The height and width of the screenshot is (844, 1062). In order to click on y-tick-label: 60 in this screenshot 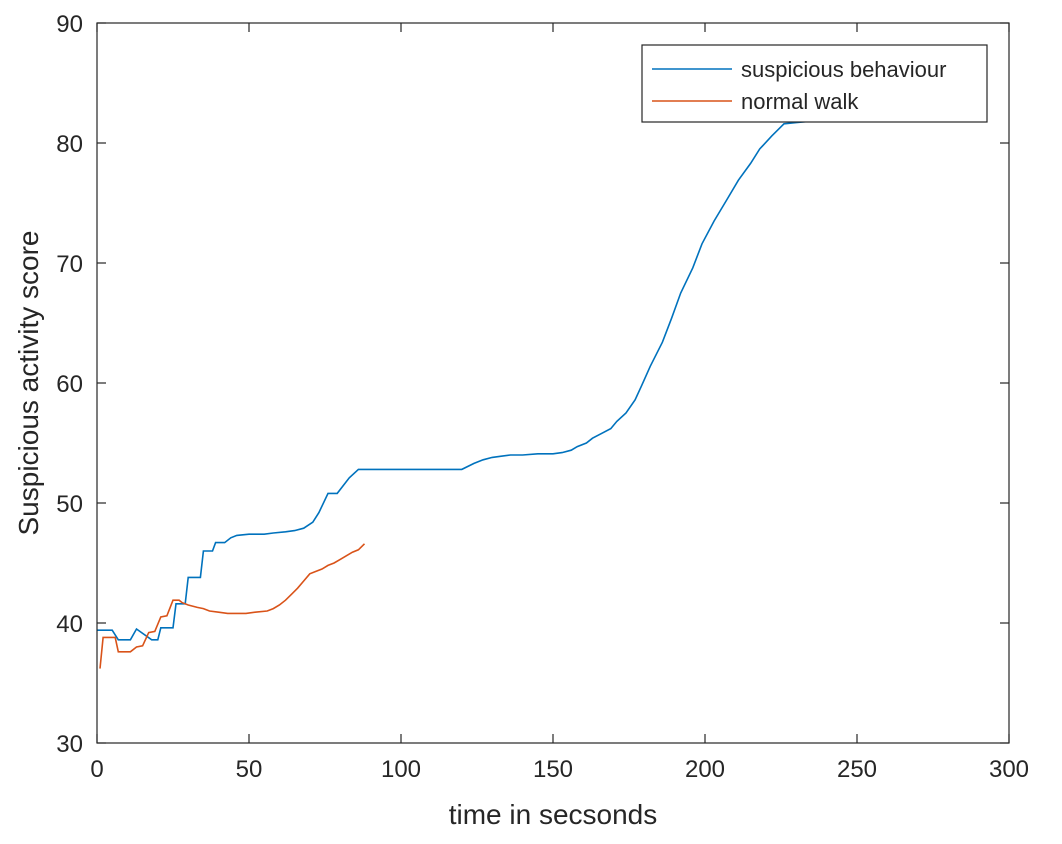, I will do `click(69, 384)`.